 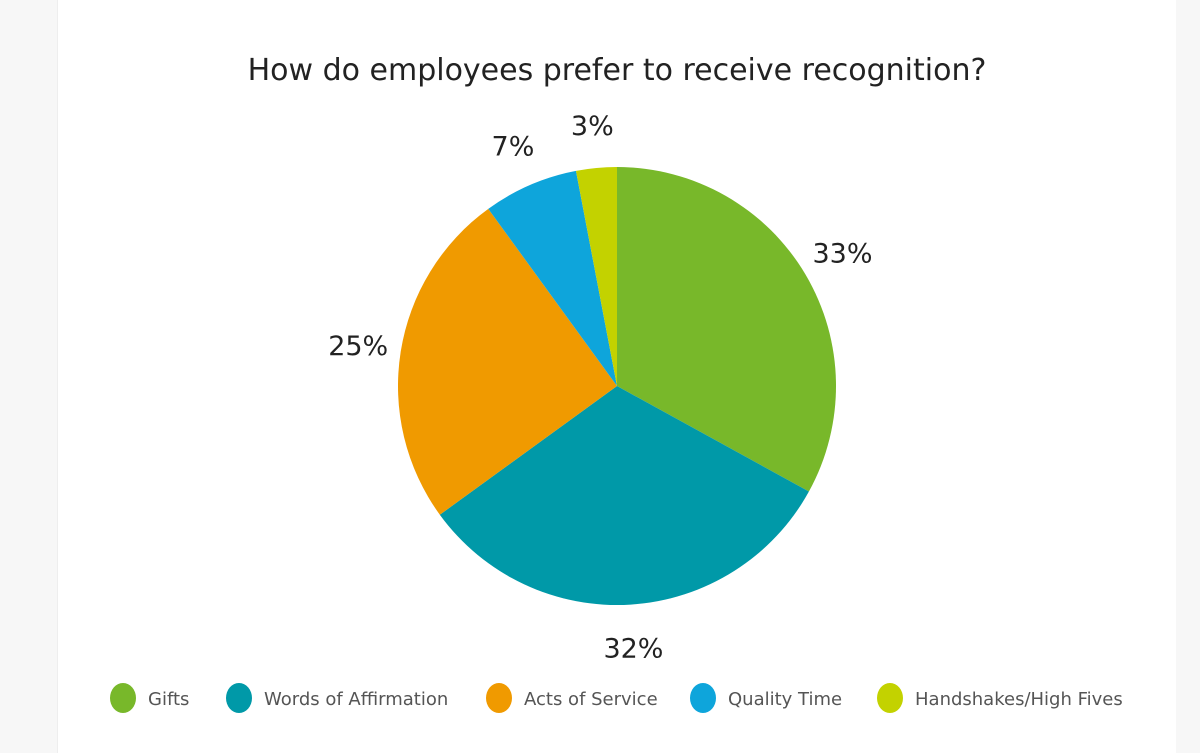 What do you see at coordinates (785, 699) in the screenshot?
I see `legend-label: Quality Time` at bounding box center [785, 699].